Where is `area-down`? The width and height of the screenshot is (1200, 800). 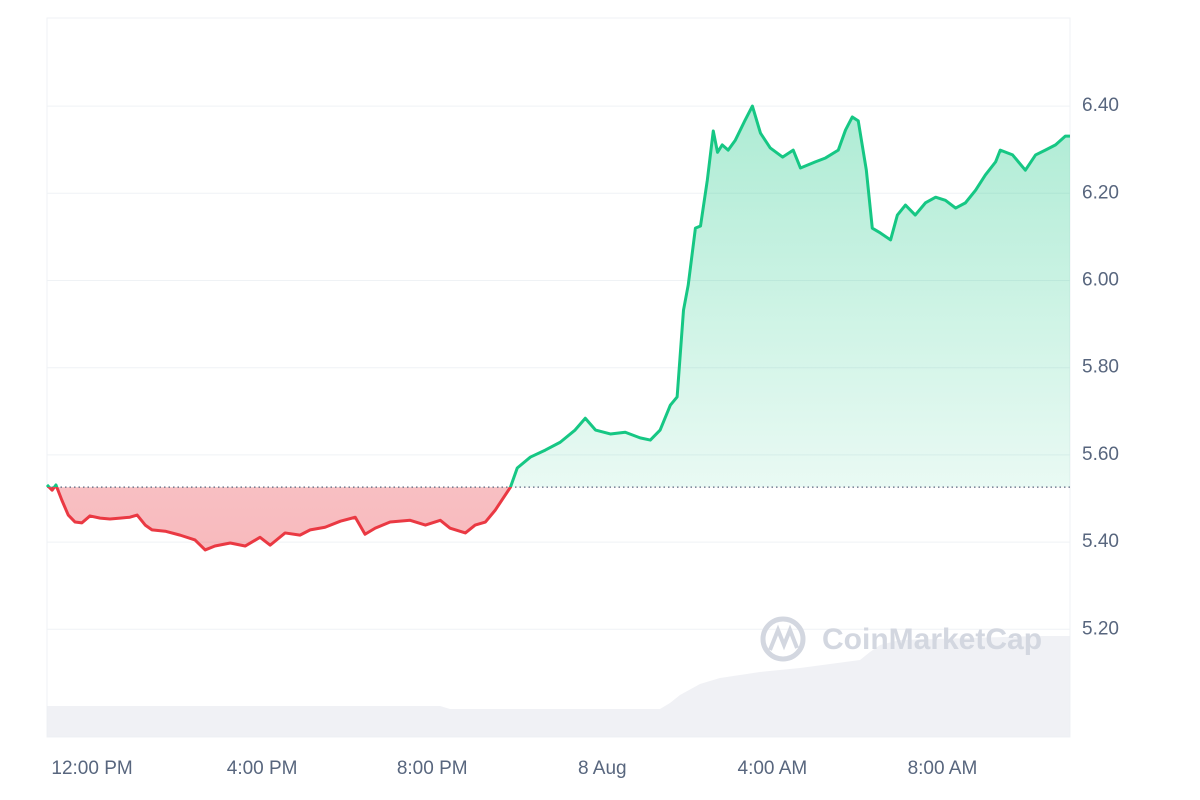 area-down is located at coordinates (280, 518).